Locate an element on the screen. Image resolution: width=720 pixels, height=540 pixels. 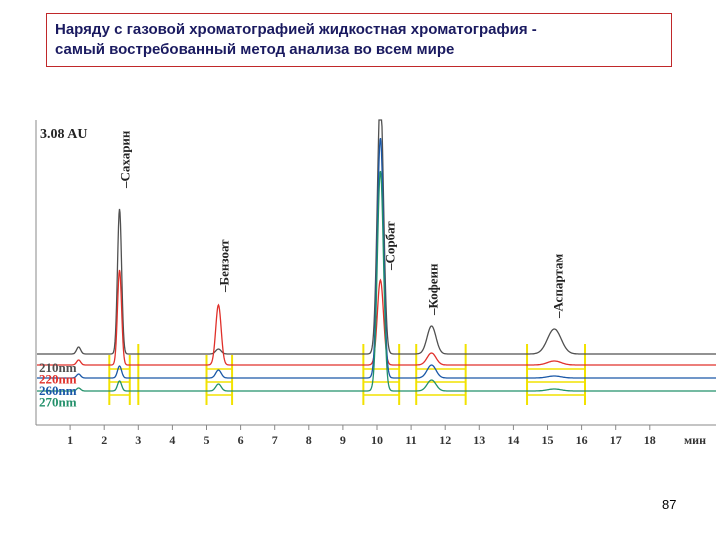
x-tick-label: 14 is located at coordinates (513, 440).